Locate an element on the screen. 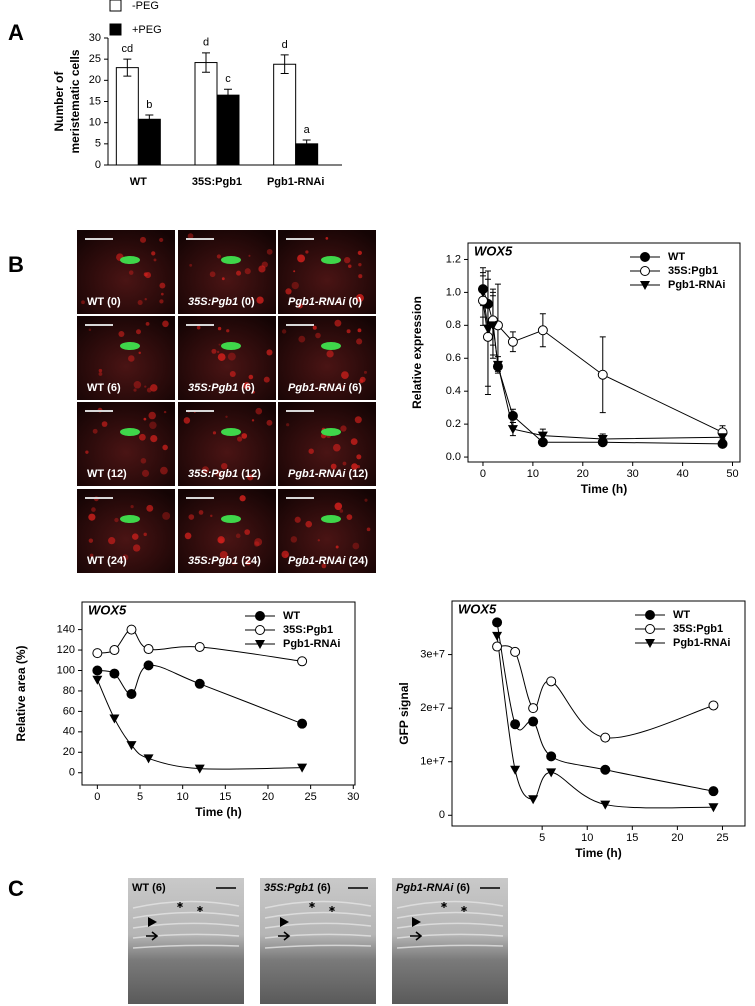 The height and width of the screenshot is (1006, 755). y-tick-label: 3e+7 is located at coordinates (432, 654).